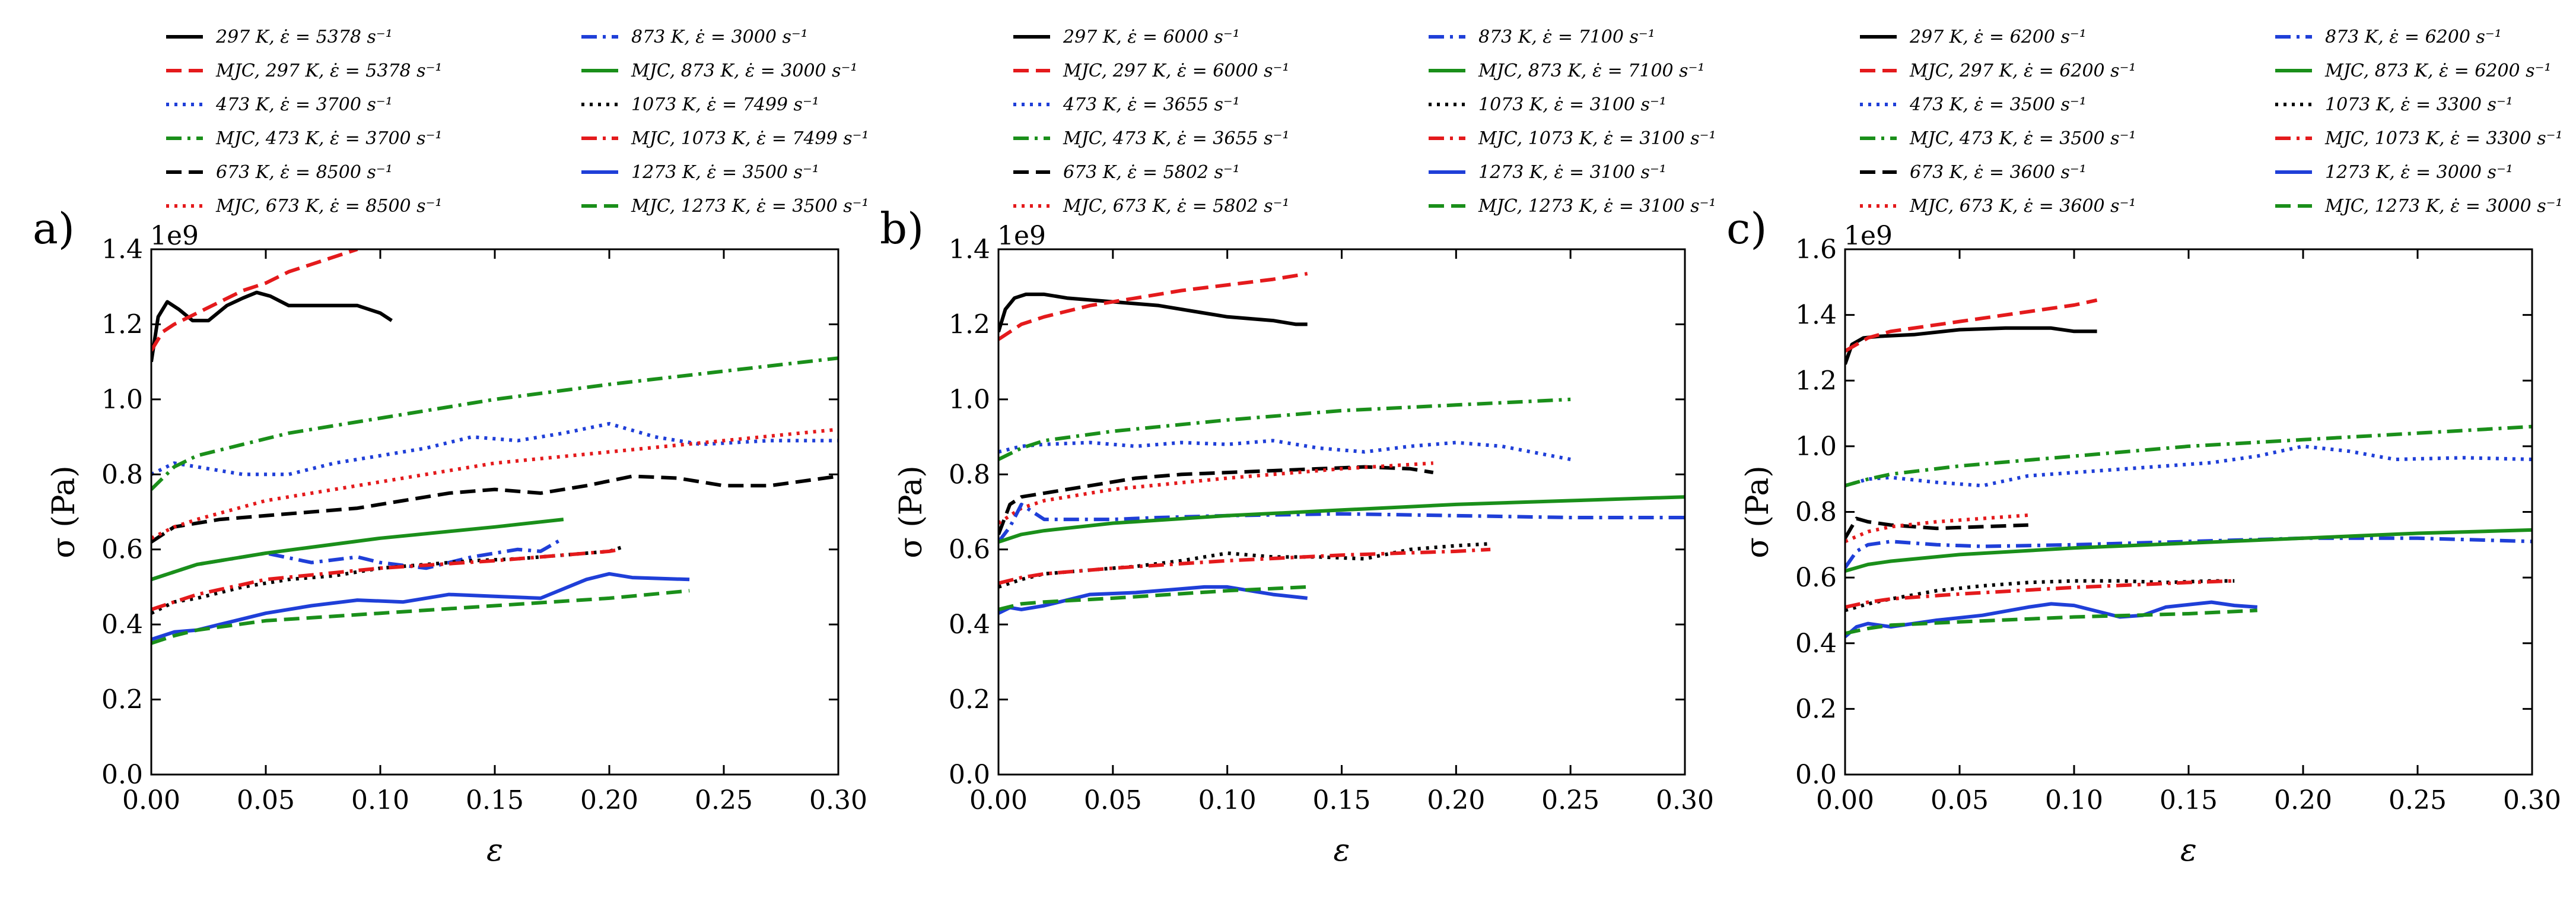 The height and width of the screenshot is (898, 2576). What do you see at coordinates (1816, 512) in the screenshot?
I see `y-tick-label: 0.8` at bounding box center [1816, 512].